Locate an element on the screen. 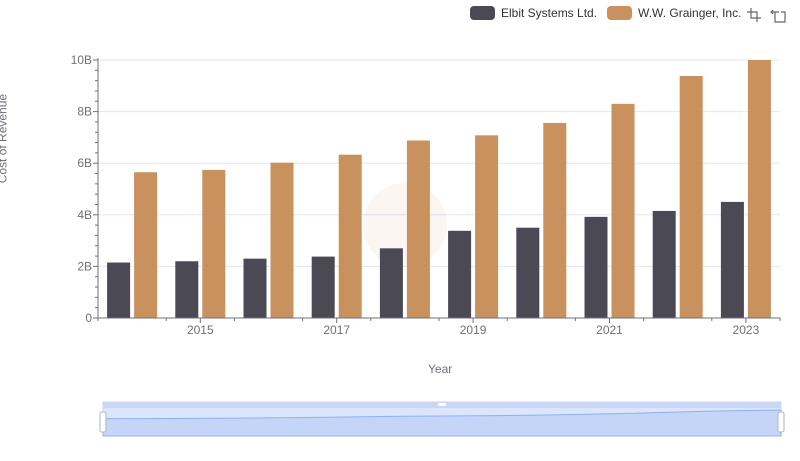 Image resolution: width=800 pixels, height=461 pixels. y-tick-label: 6B is located at coordinates (84, 163).